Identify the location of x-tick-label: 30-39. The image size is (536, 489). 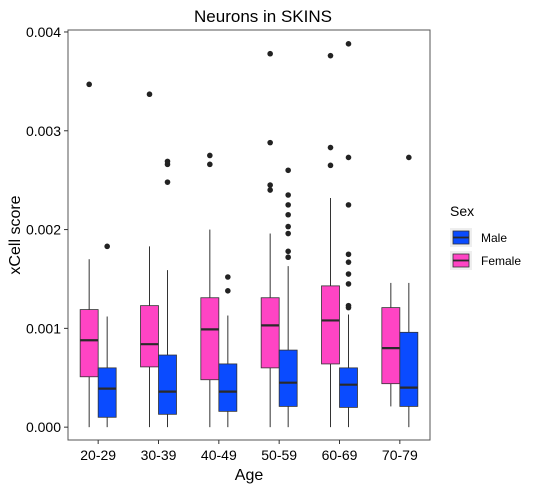
(159, 455).